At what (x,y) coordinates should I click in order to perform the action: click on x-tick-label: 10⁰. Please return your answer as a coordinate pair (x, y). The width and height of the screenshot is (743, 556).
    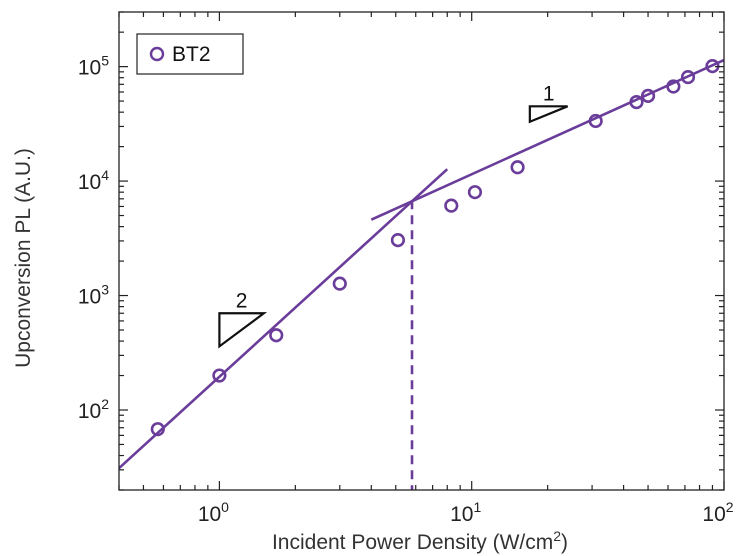
    Looking at the image, I should click on (213, 512).